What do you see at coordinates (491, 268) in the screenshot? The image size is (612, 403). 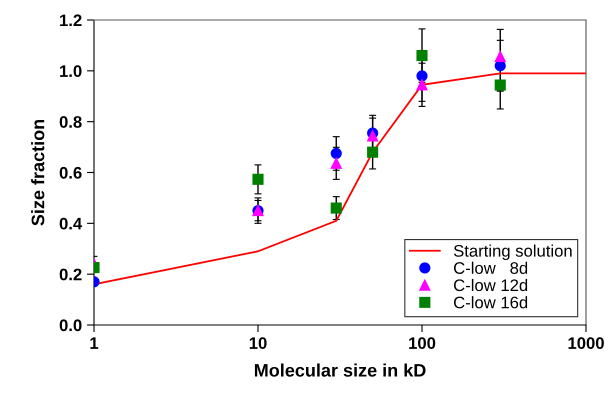 I see `legend-label: C-low 8d` at bounding box center [491, 268].